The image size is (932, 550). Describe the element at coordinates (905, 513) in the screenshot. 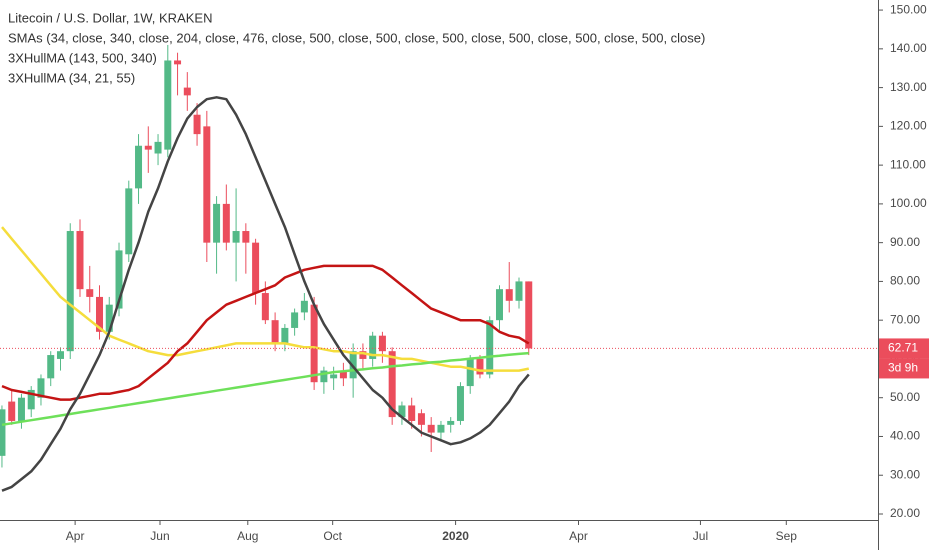

I see `y-tick-label: 20.00` at that location.